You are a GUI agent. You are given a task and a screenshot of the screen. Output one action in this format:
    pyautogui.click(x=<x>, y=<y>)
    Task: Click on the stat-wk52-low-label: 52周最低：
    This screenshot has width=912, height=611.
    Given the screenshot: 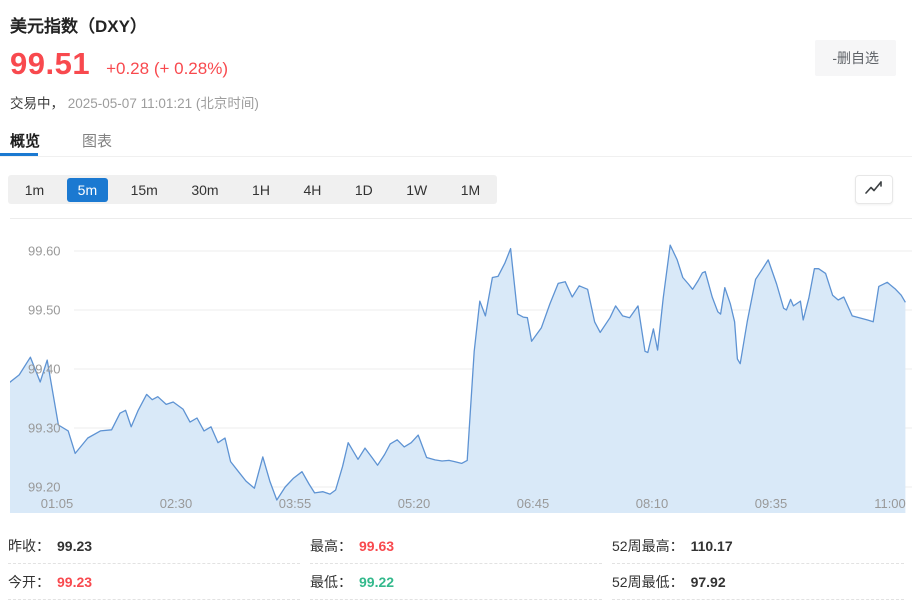 What is the action you would take?
    pyautogui.click(x=648, y=581)
    